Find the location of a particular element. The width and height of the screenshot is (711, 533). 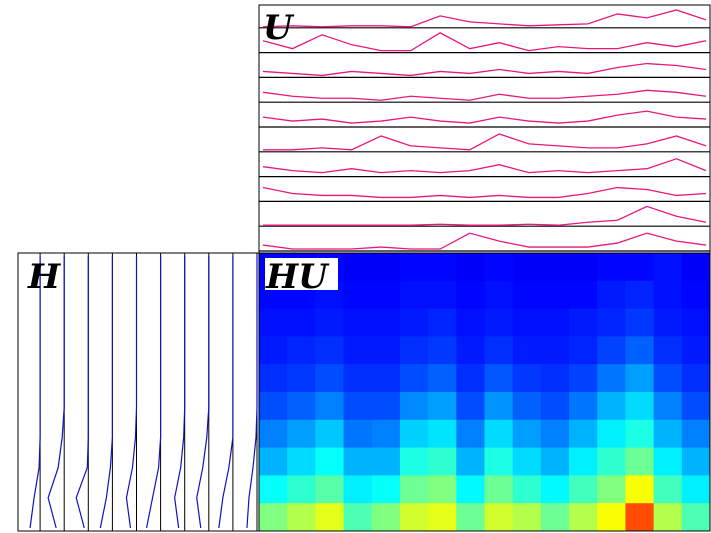

u-label: U is located at coordinates (279, 28).